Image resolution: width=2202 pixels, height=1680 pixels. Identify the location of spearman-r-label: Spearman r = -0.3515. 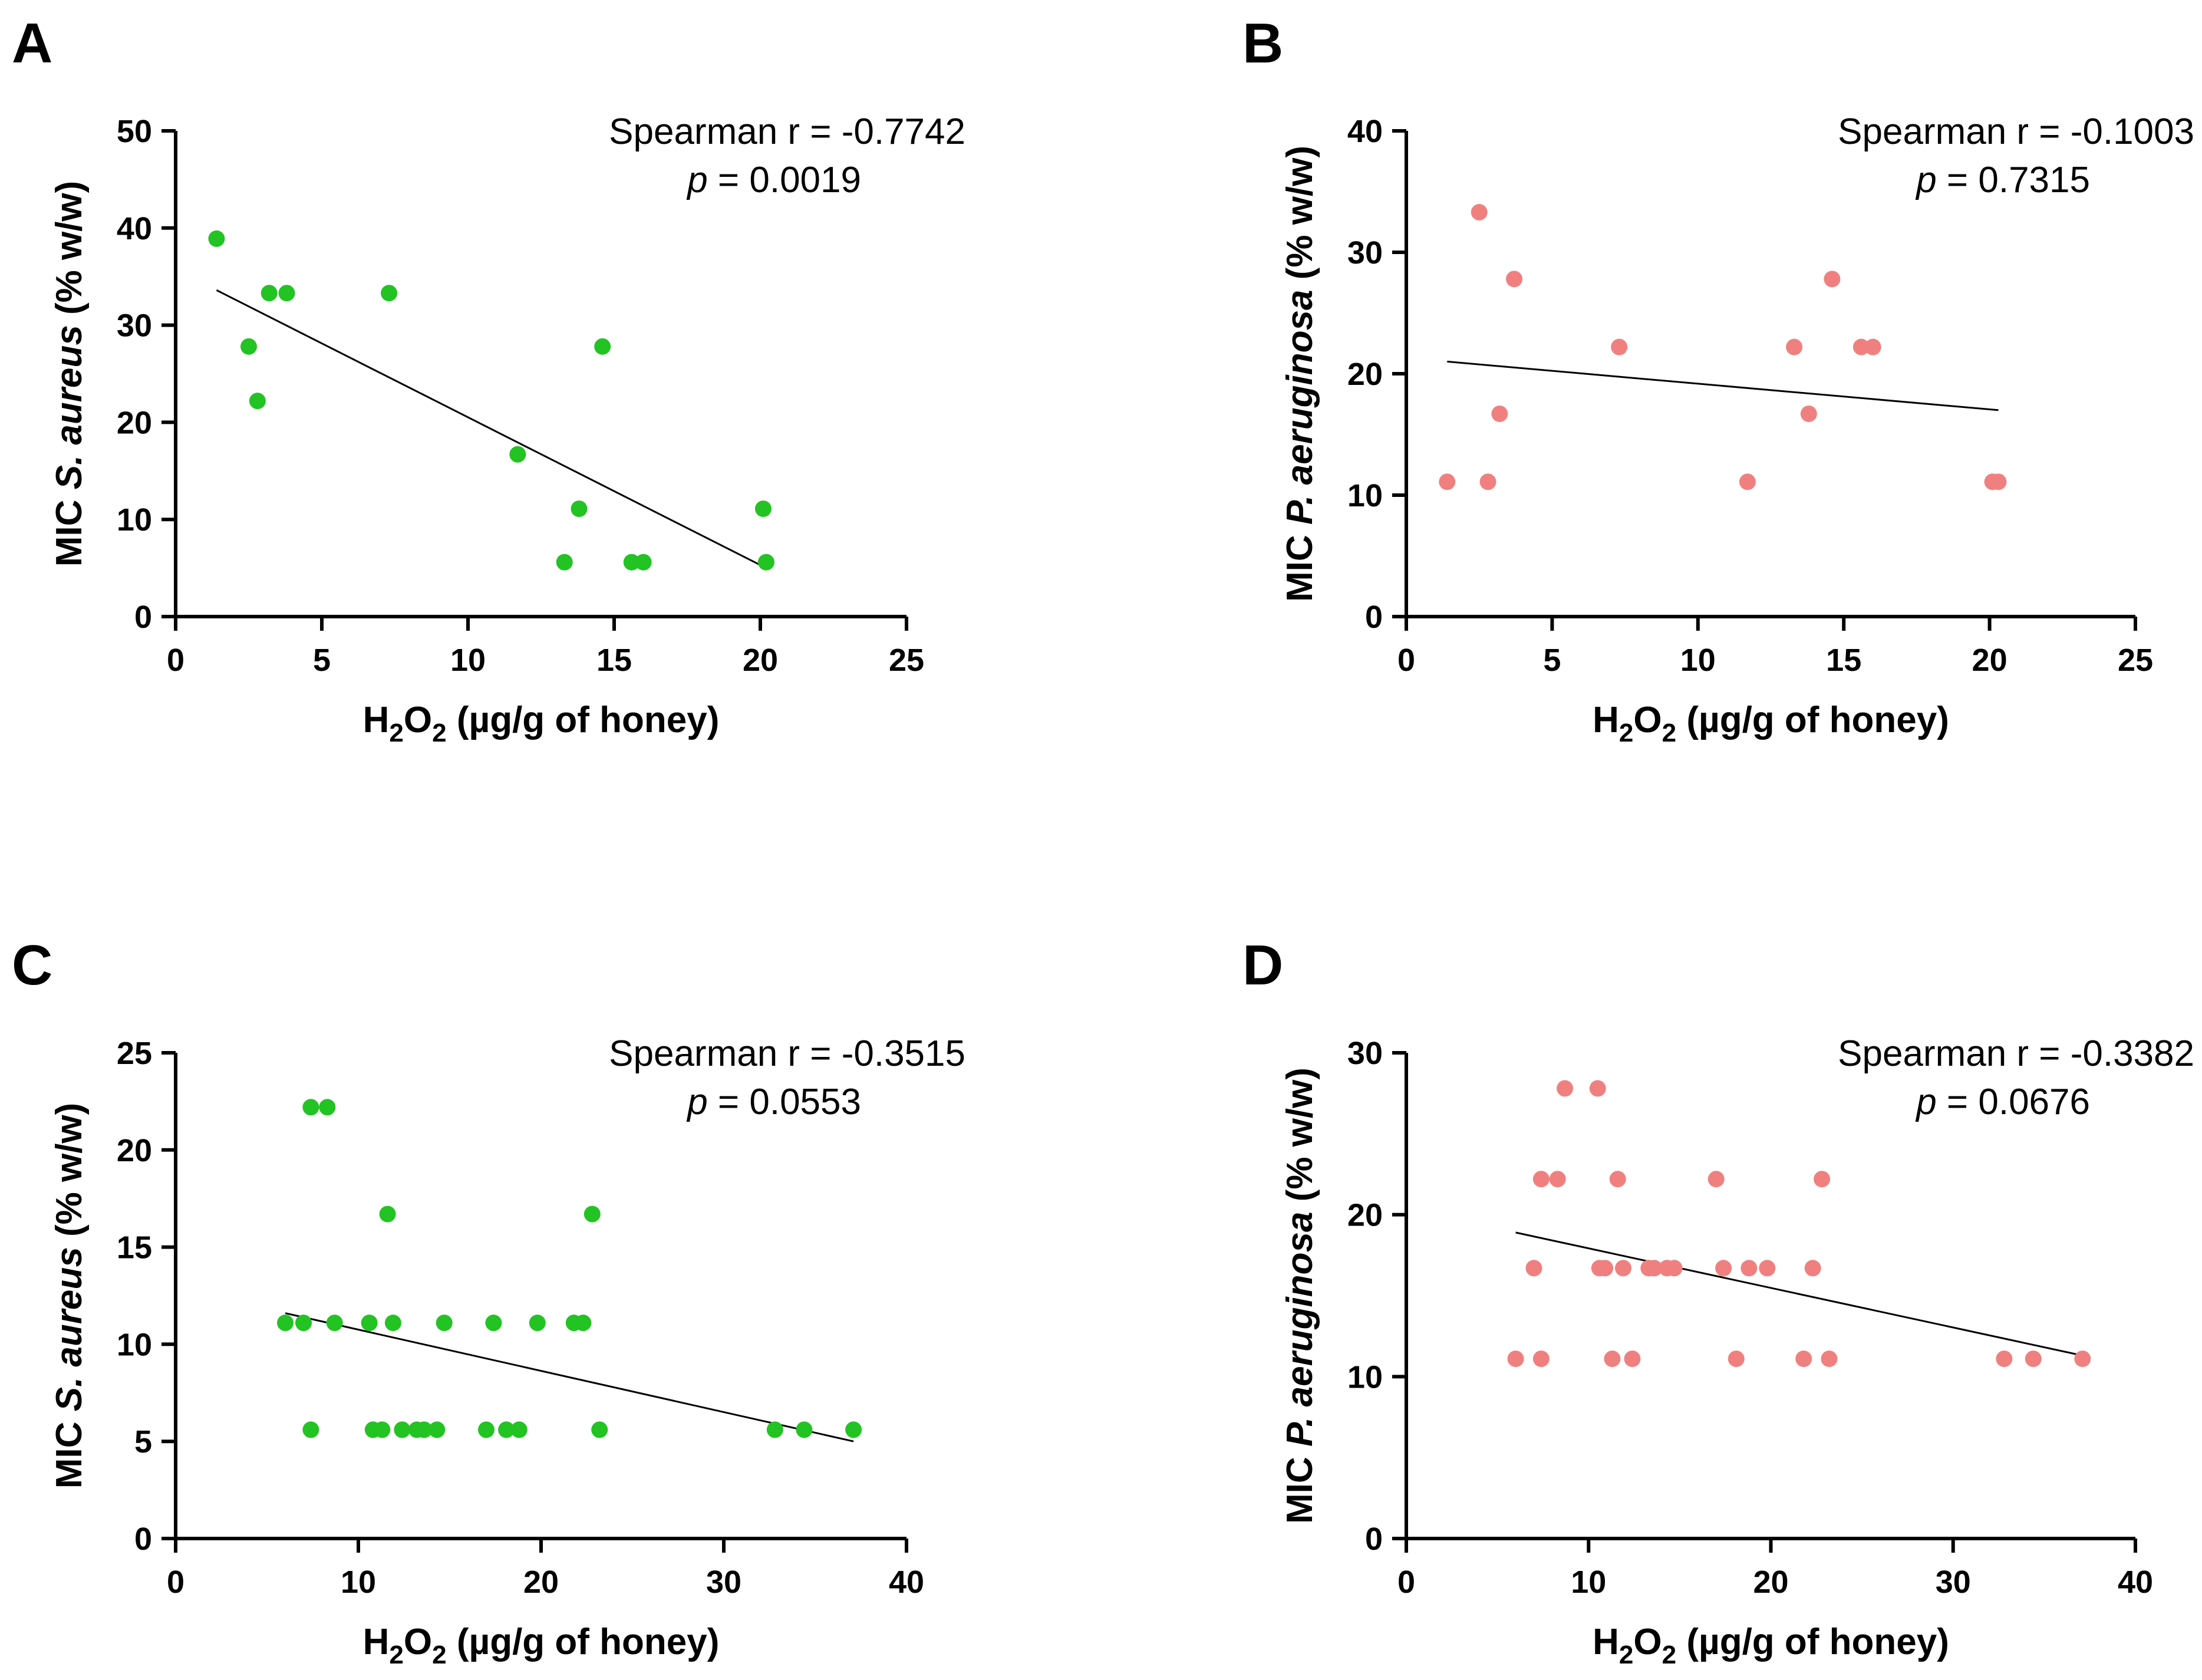
(787, 1053).